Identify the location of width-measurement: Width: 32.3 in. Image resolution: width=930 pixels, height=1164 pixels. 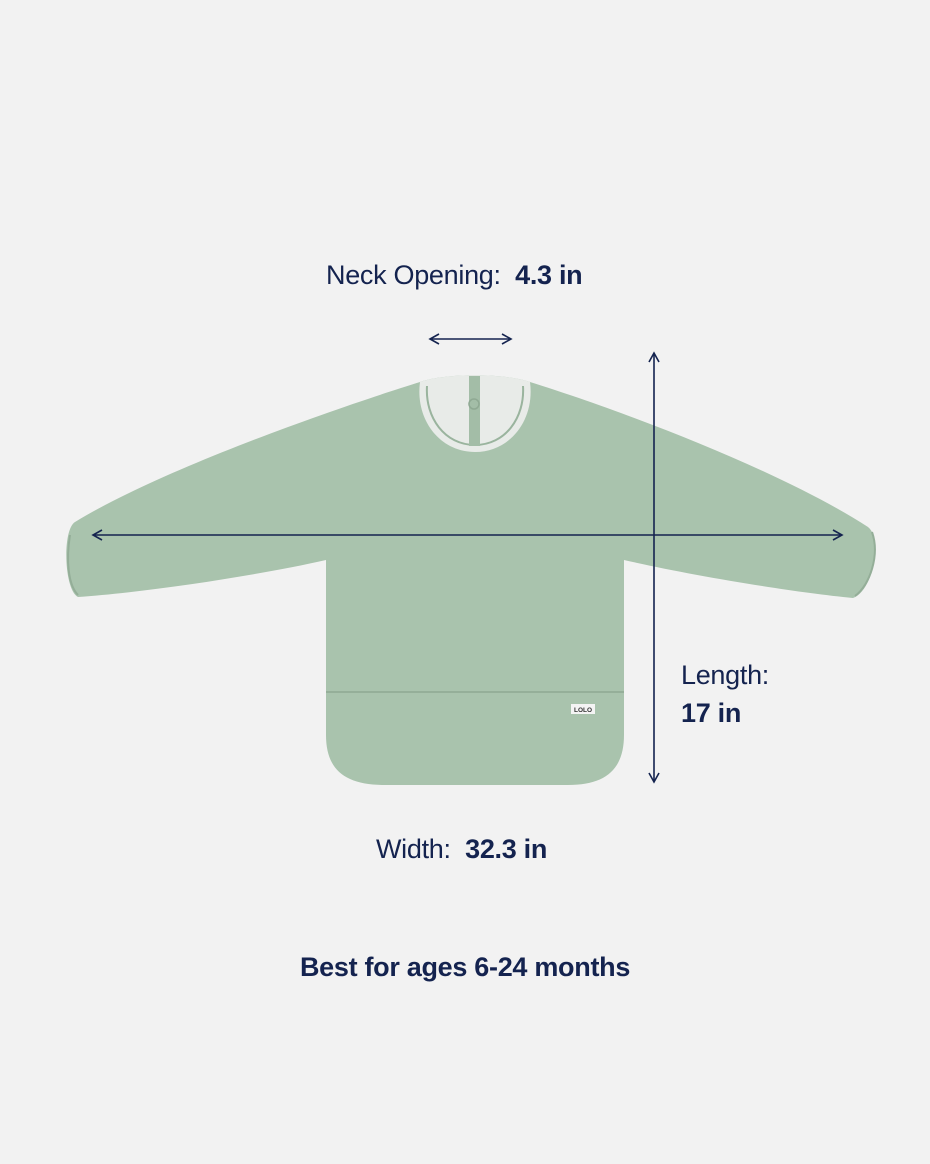
(461, 849).